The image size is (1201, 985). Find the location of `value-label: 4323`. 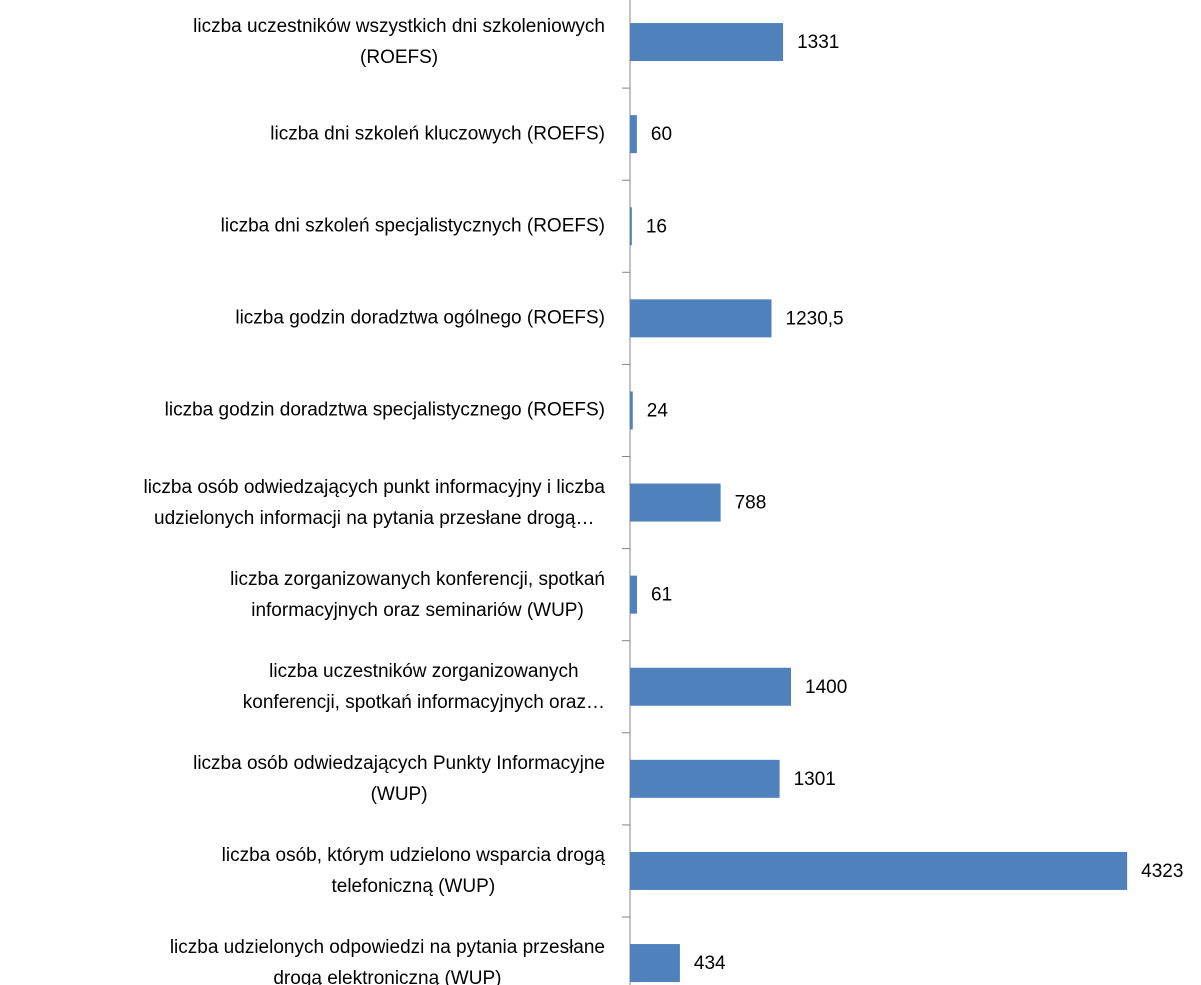

value-label: 4323 is located at coordinates (1162, 871).